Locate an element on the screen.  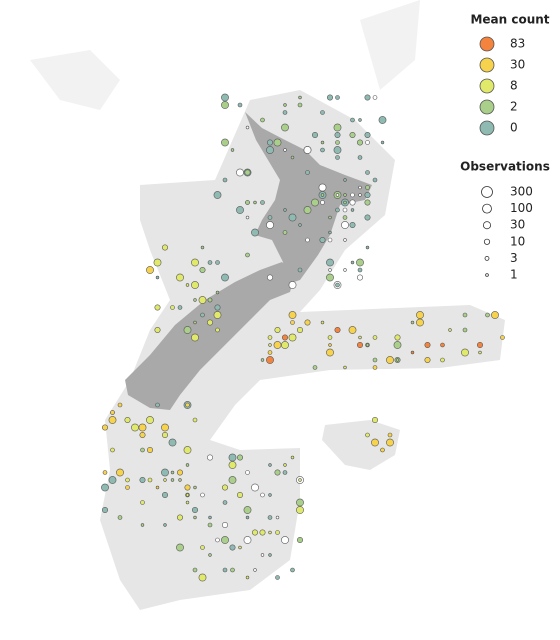
legend-size is located at coordinates (487, 275).